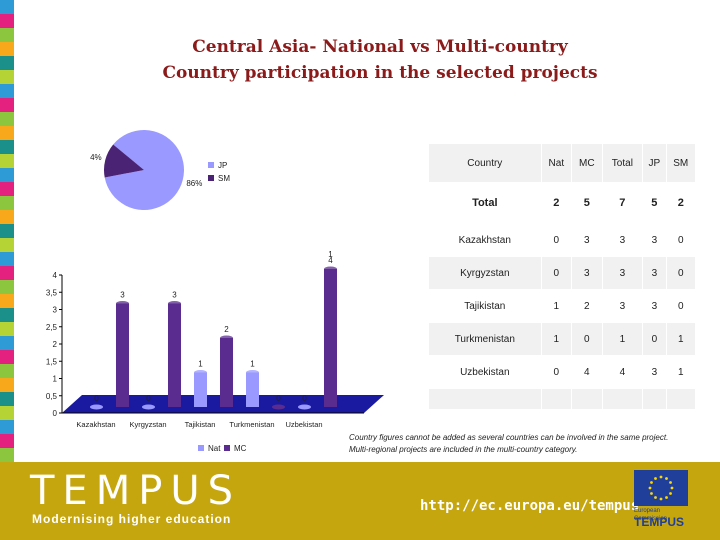  I want to click on table-blank-row, so click(562, 399).